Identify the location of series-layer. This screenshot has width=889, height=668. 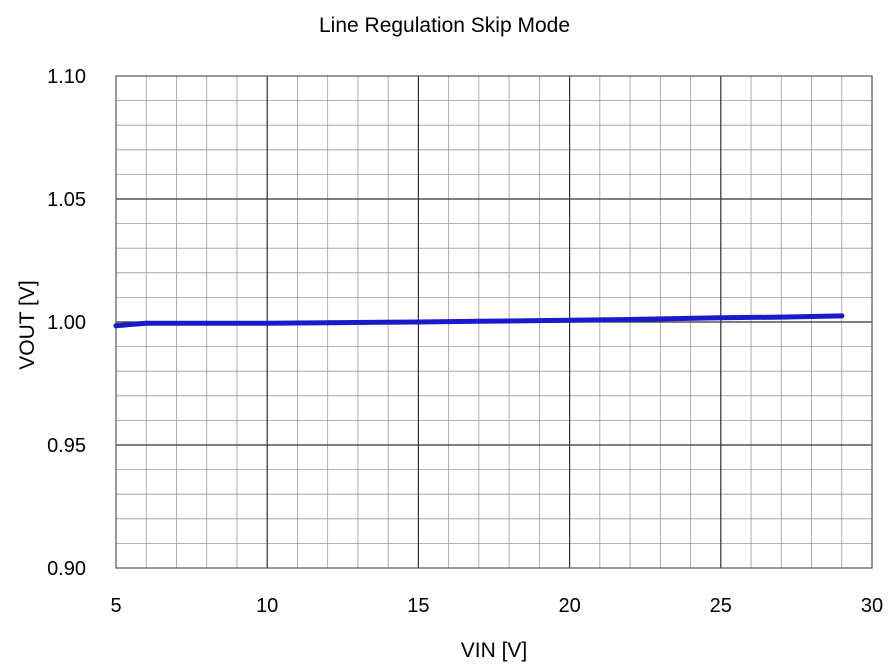
(479, 321).